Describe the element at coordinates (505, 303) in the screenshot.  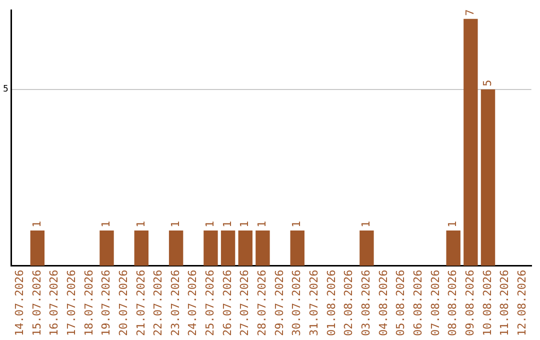
I see `x-tick-label: 11.08.2026` at that location.